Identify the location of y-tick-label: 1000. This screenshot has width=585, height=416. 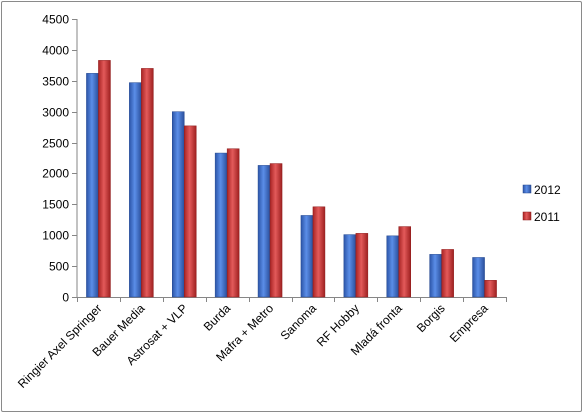
(55, 236).